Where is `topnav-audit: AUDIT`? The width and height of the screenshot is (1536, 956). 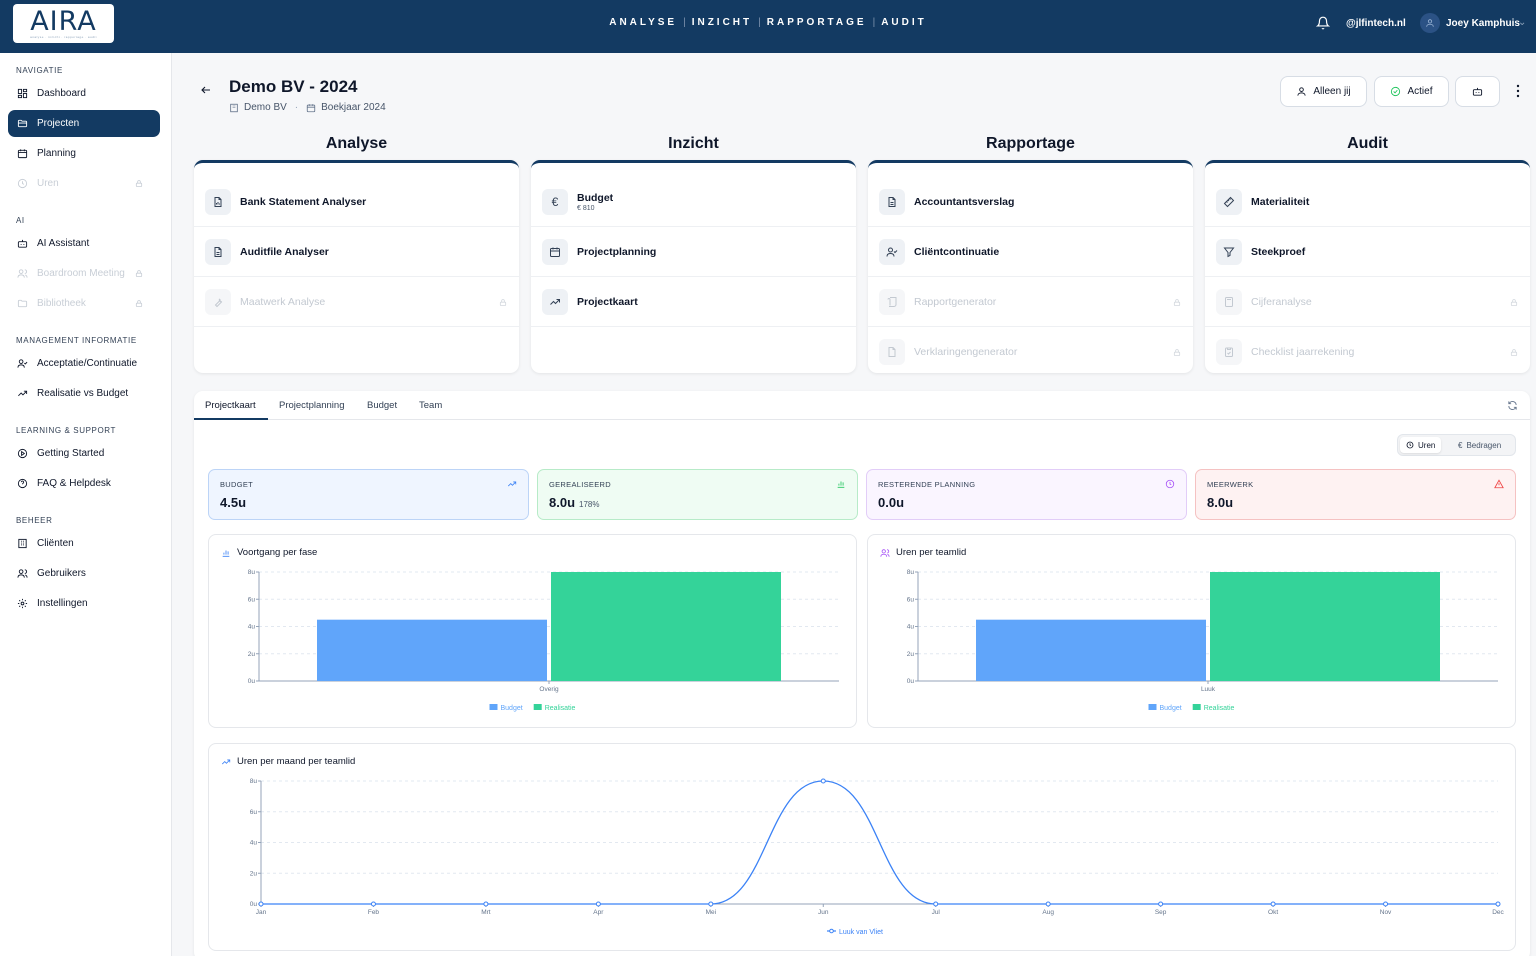
topnav-audit: AUDIT is located at coordinates (904, 22).